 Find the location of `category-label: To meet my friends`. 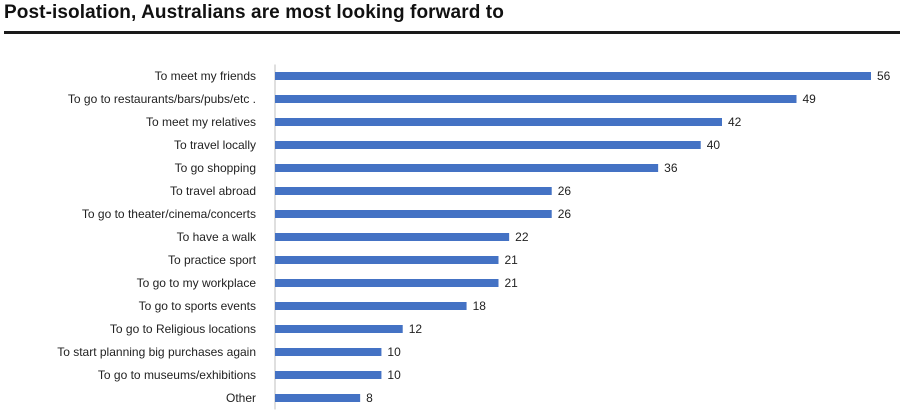

category-label: To meet my friends is located at coordinates (205, 76).